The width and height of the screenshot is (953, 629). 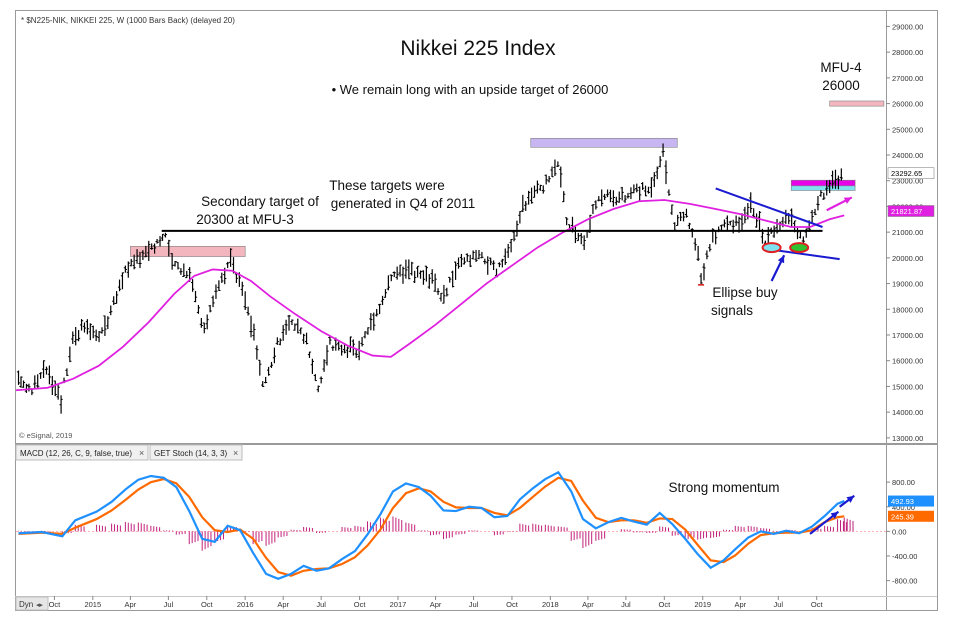 What do you see at coordinates (907, 284) in the screenshot?
I see `price-axis-label: 19000.00` at bounding box center [907, 284].